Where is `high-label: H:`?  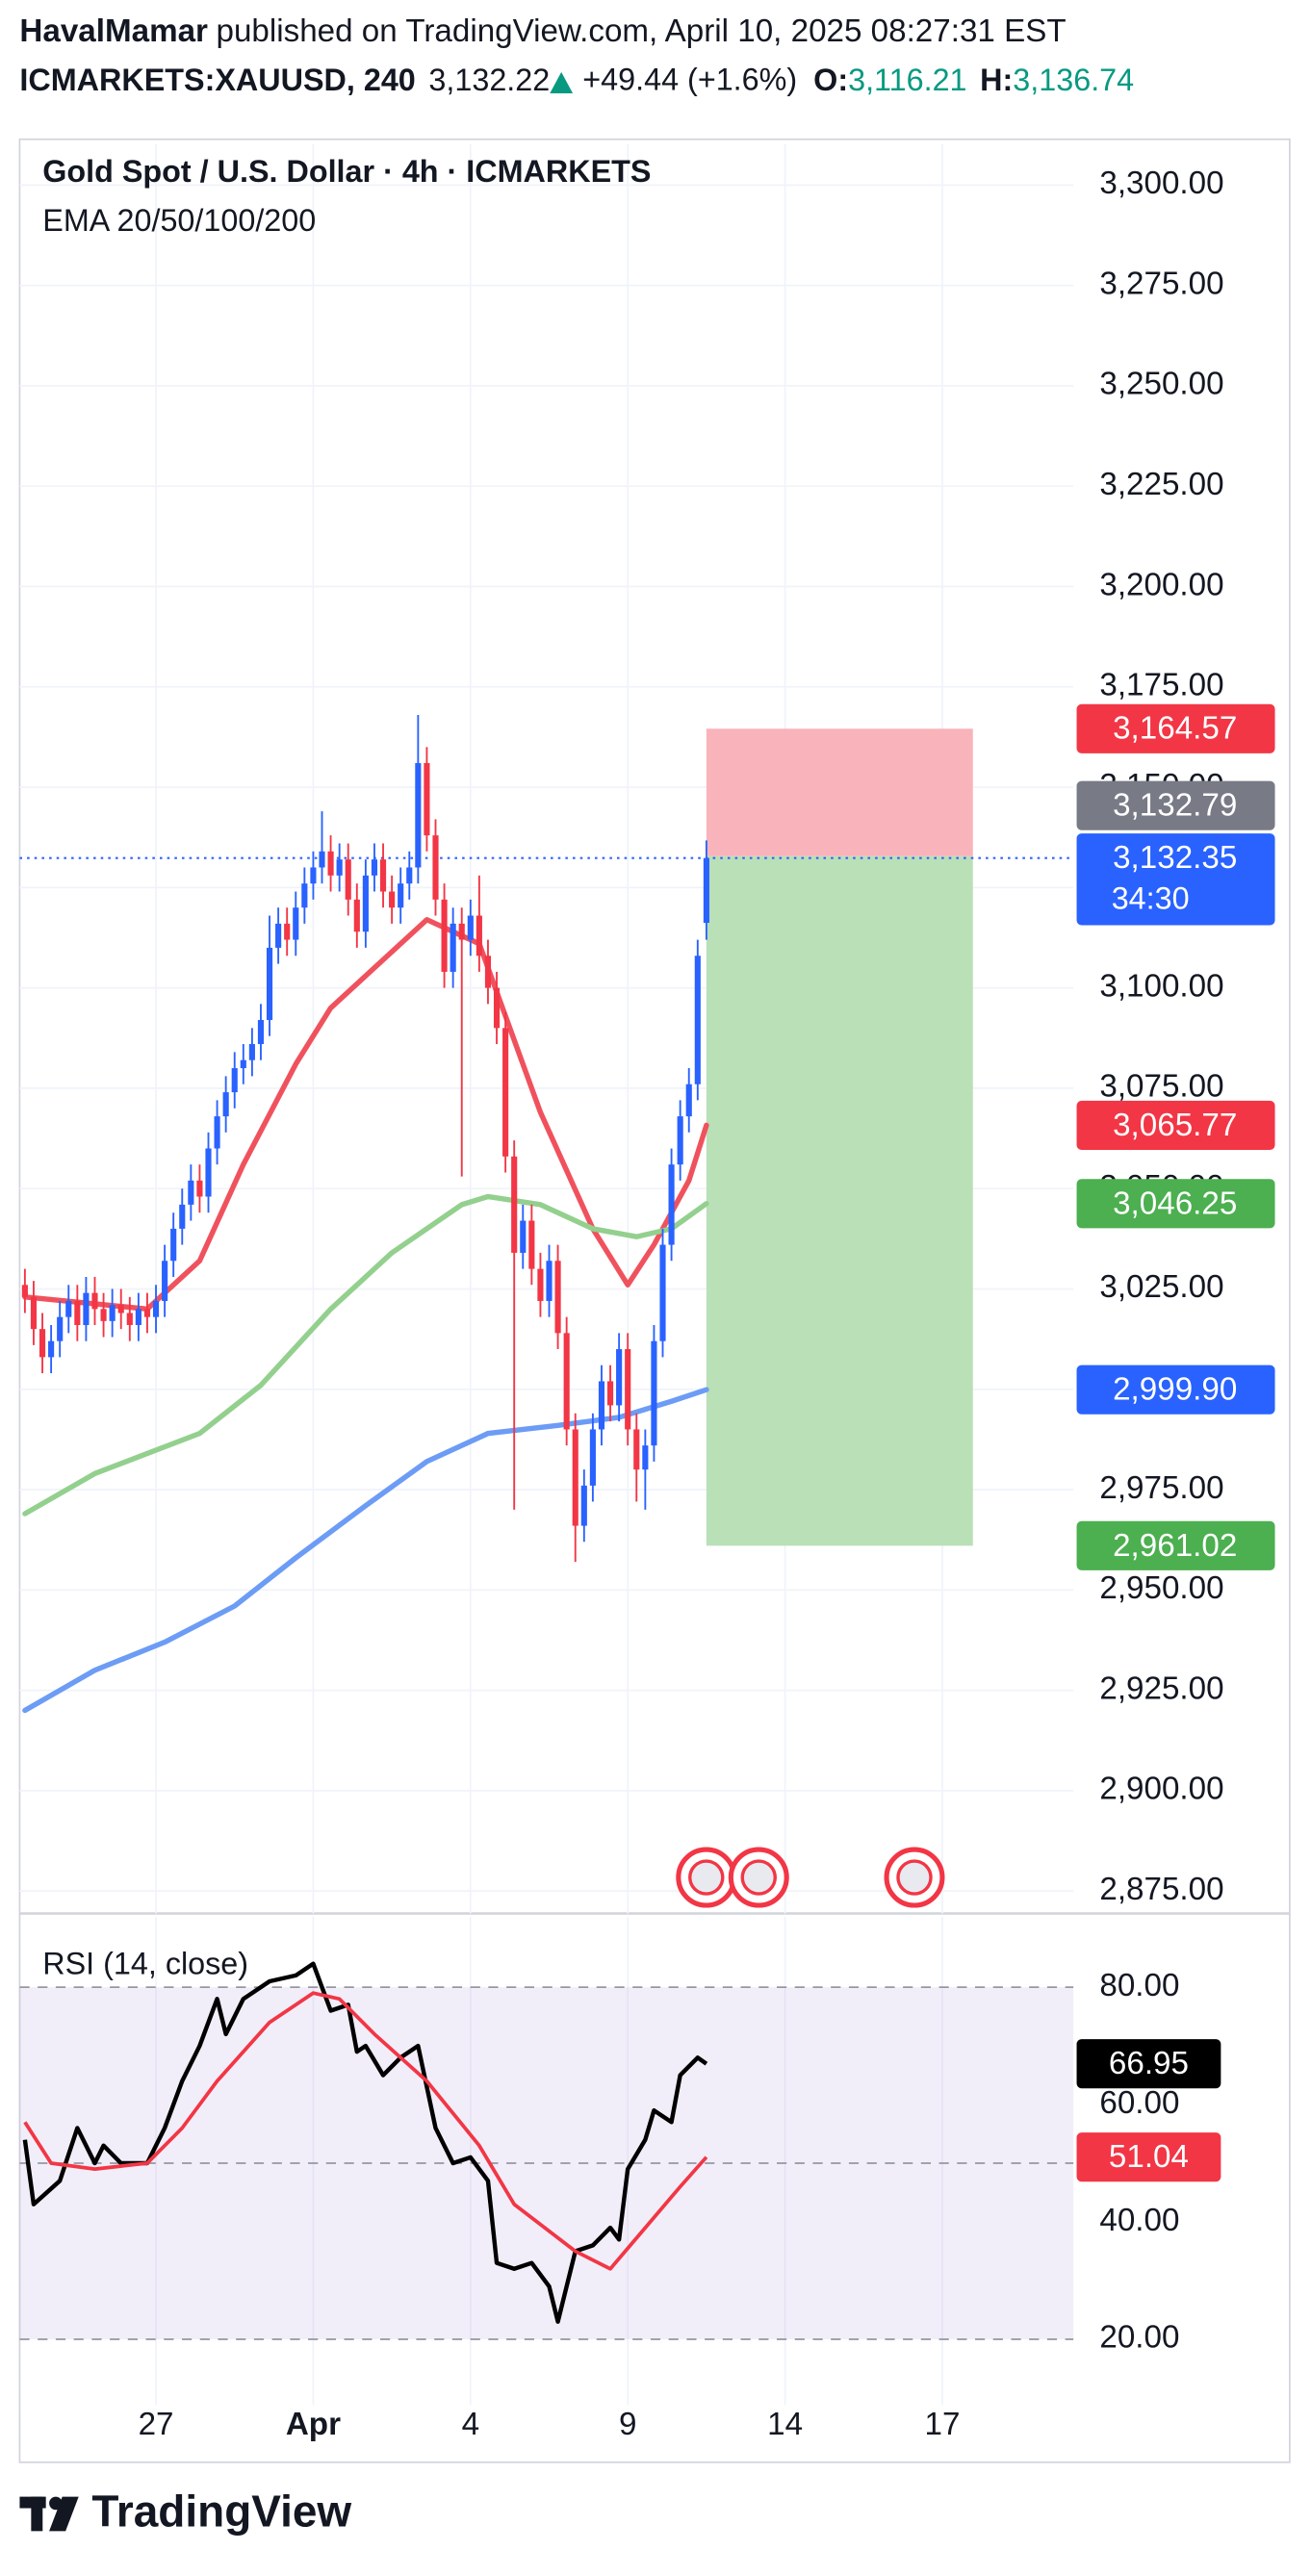 high-label: H: is located at coordinates (996, 80).